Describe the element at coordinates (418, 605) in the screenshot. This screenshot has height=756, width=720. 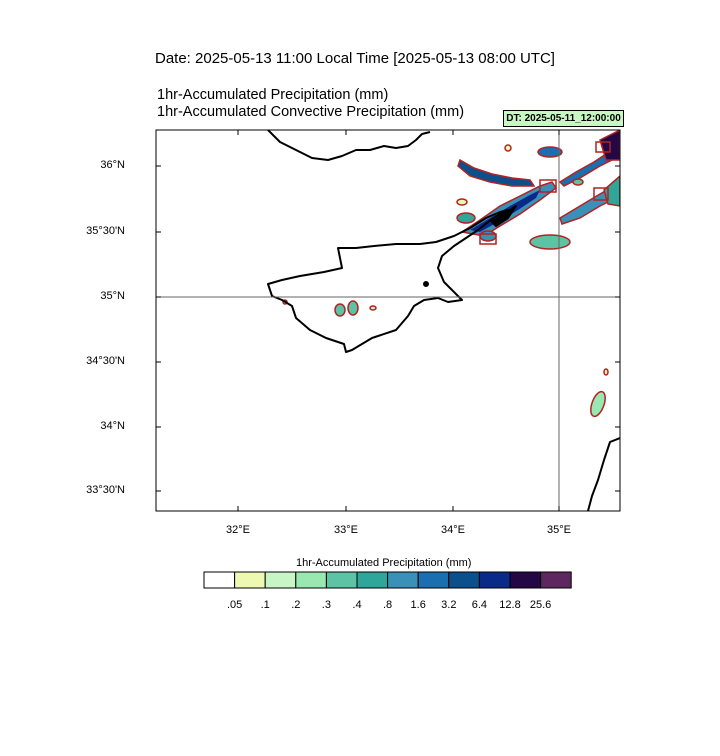
I see `colorbar-tick-label: 1.6` at that location.